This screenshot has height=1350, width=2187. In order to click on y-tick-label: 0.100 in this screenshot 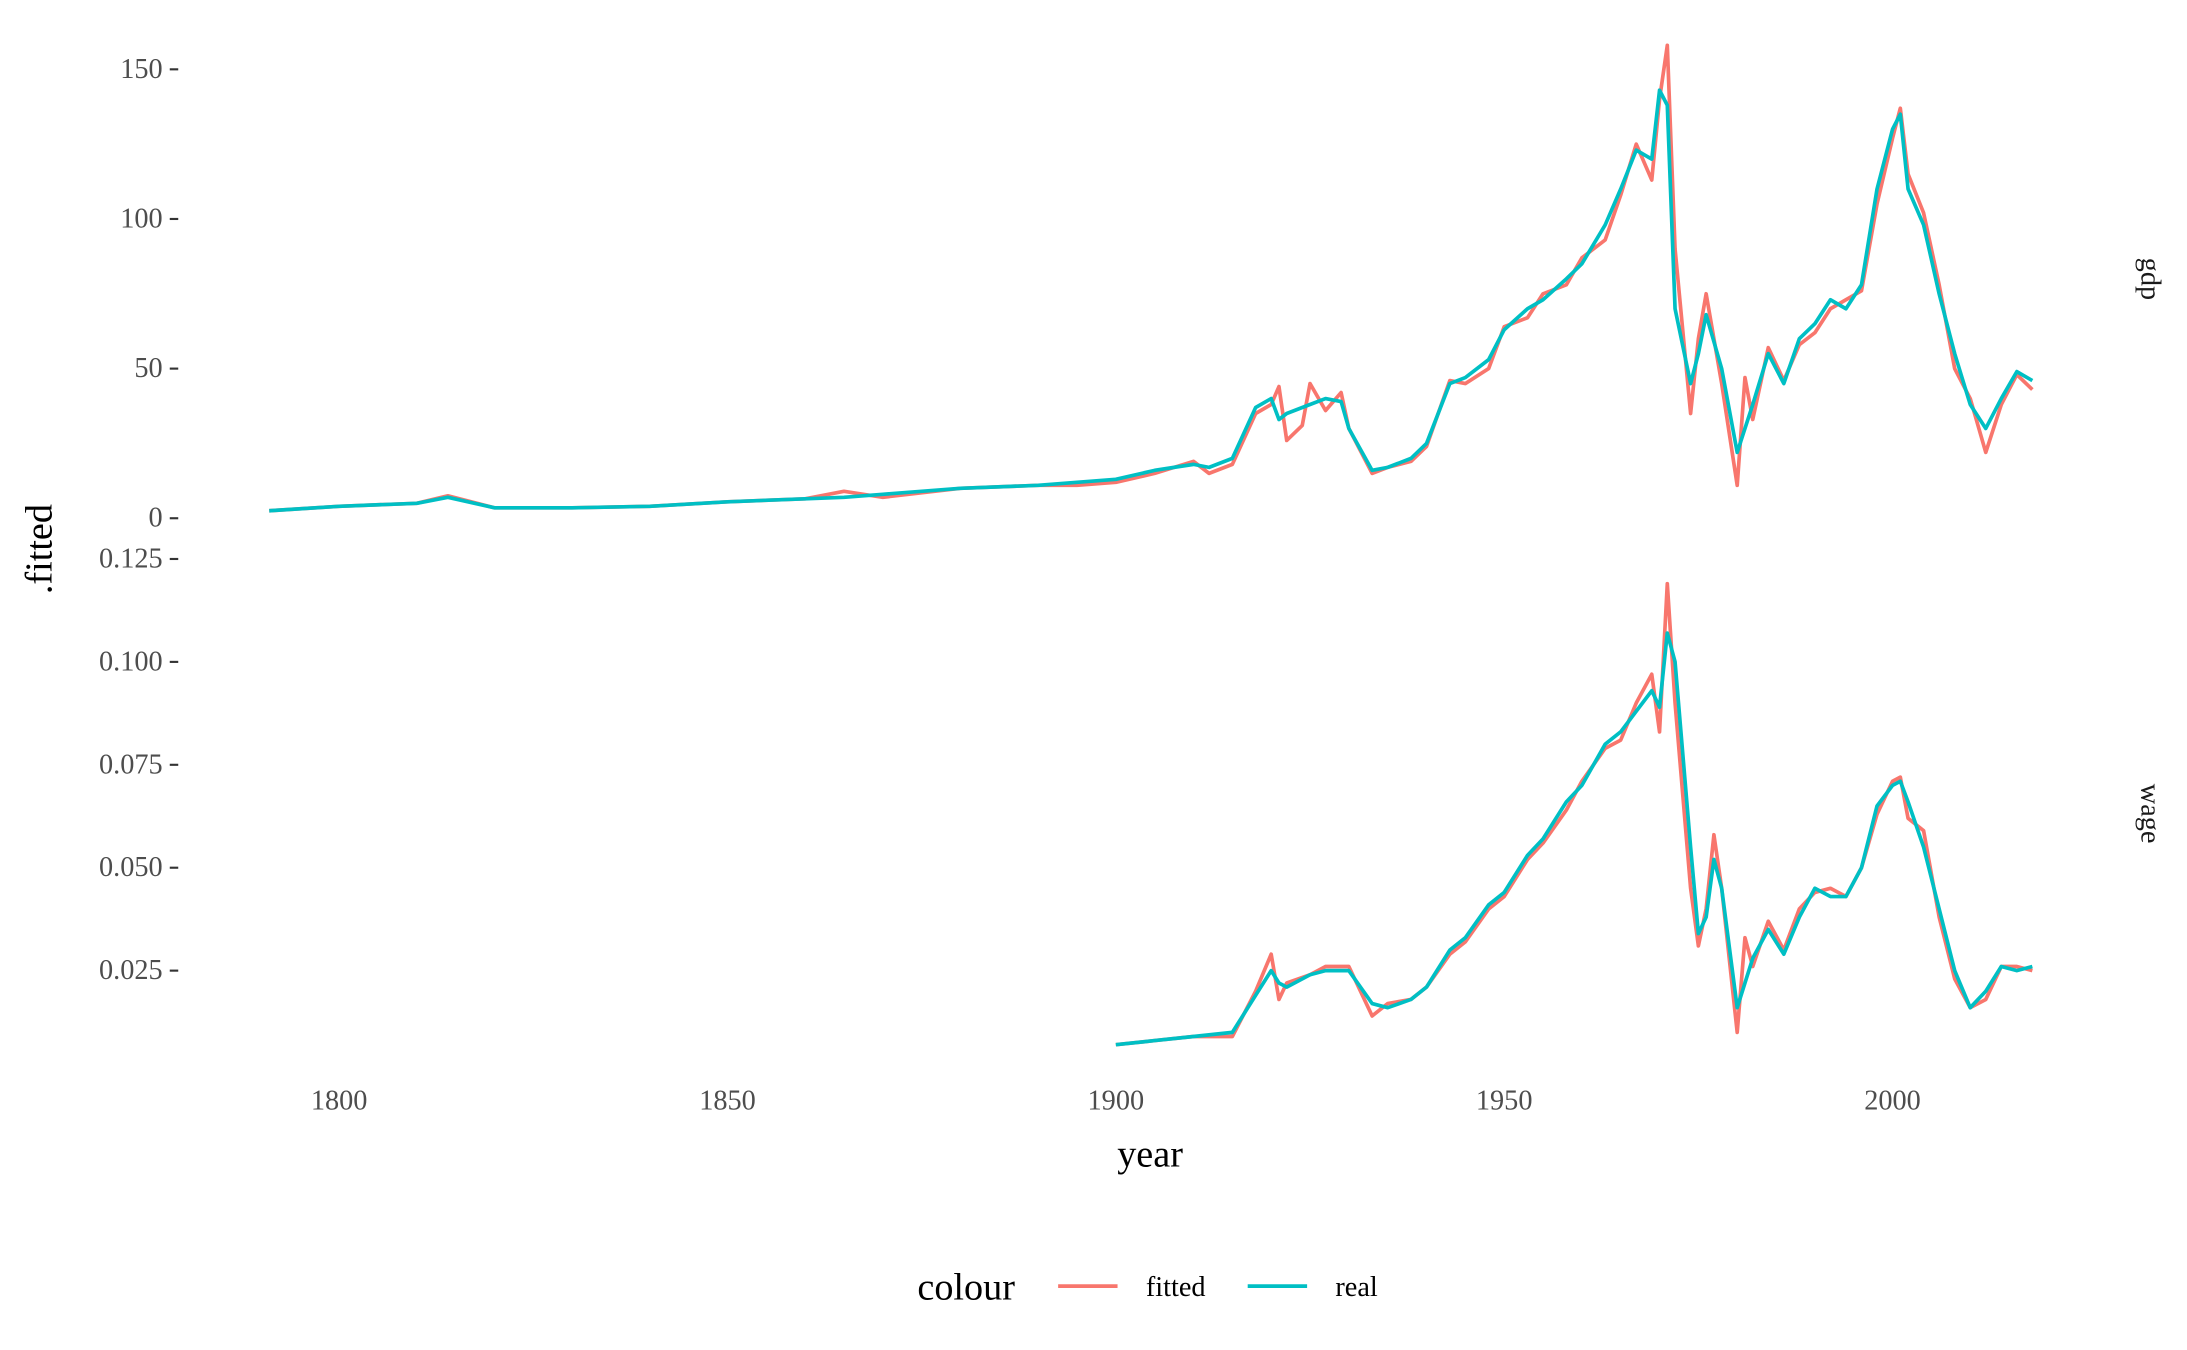, I will do `click(131, 661)`.